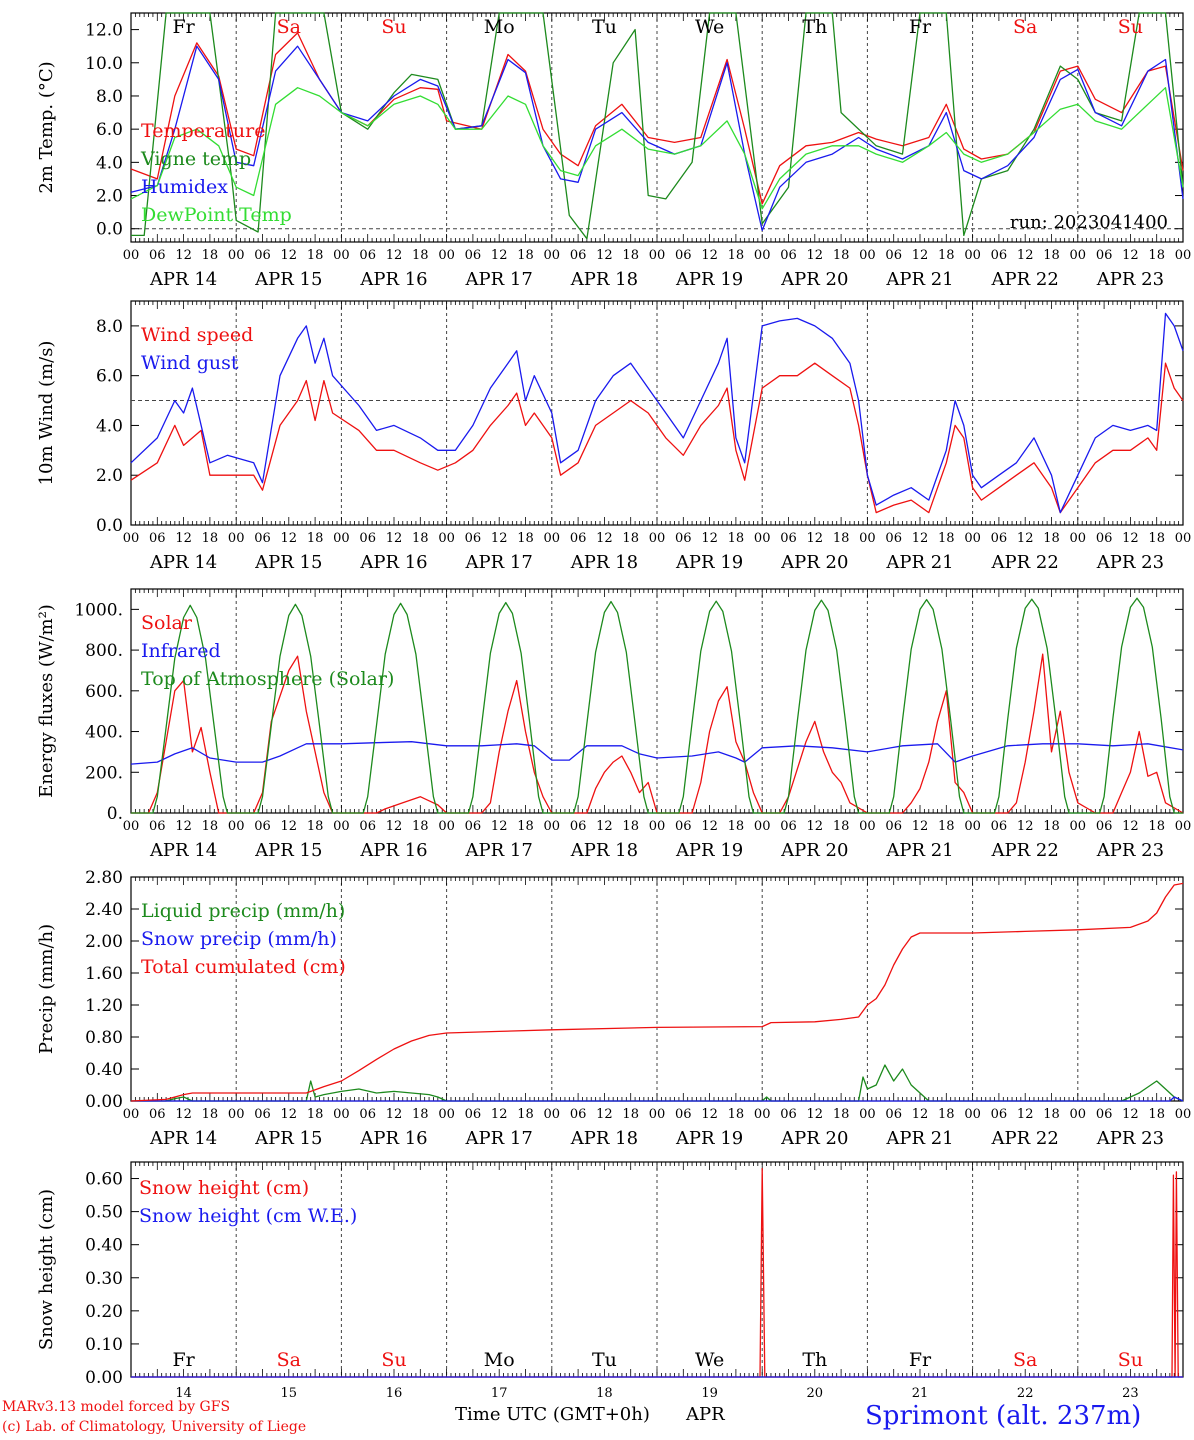 Image resolution: width=1194 pixels, height=1440 pixels. I want to click on legend-entry: Liquid precip (mm/h), so click(243, 911).